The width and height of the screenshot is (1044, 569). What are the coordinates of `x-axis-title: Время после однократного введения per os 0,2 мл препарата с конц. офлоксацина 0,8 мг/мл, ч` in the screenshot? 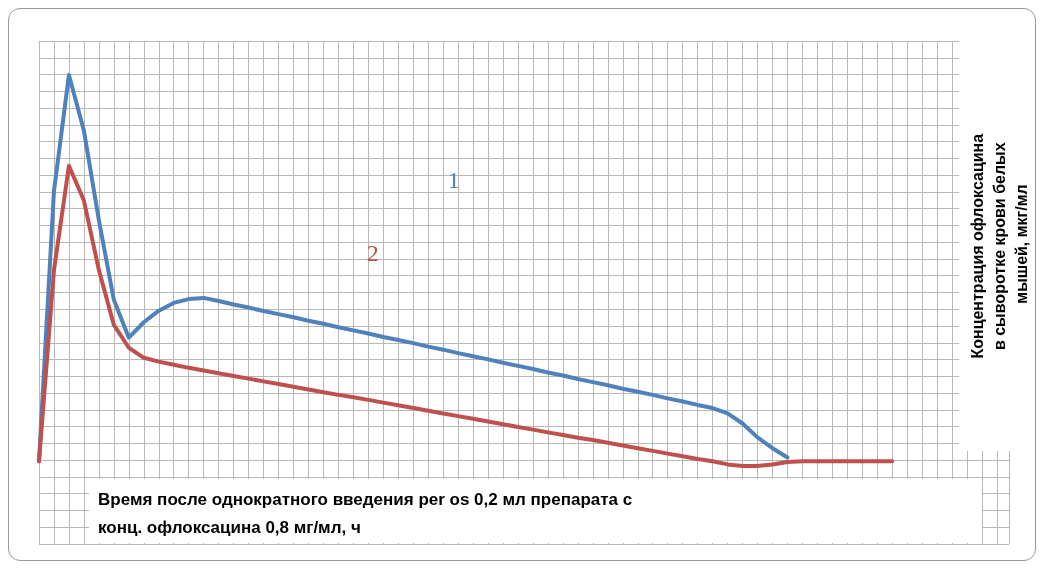 It's located at (367, 513).